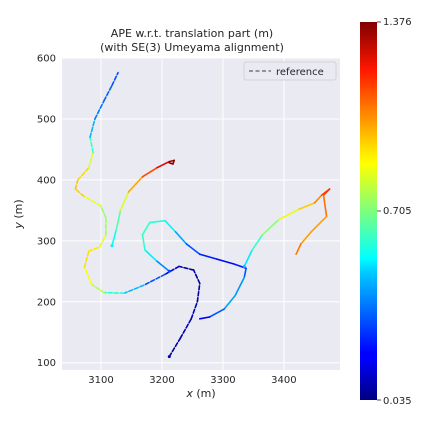 The height and width of the screenshot is (432, 432). I want to click on legend-entry-reference: reference, so click(300, 72).